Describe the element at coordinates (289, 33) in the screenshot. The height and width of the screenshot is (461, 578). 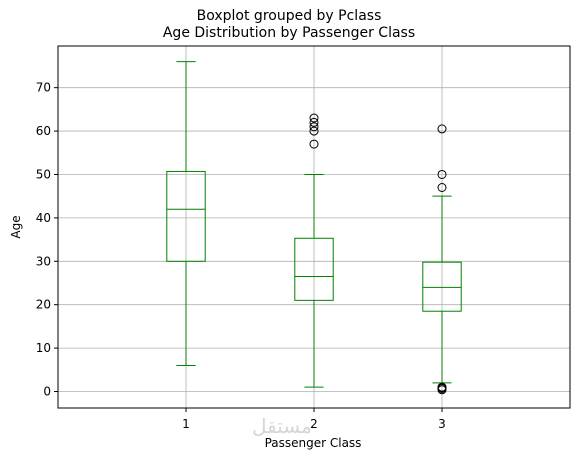
I see `chart-title: Age Distribution by Passenger Class` at that location.